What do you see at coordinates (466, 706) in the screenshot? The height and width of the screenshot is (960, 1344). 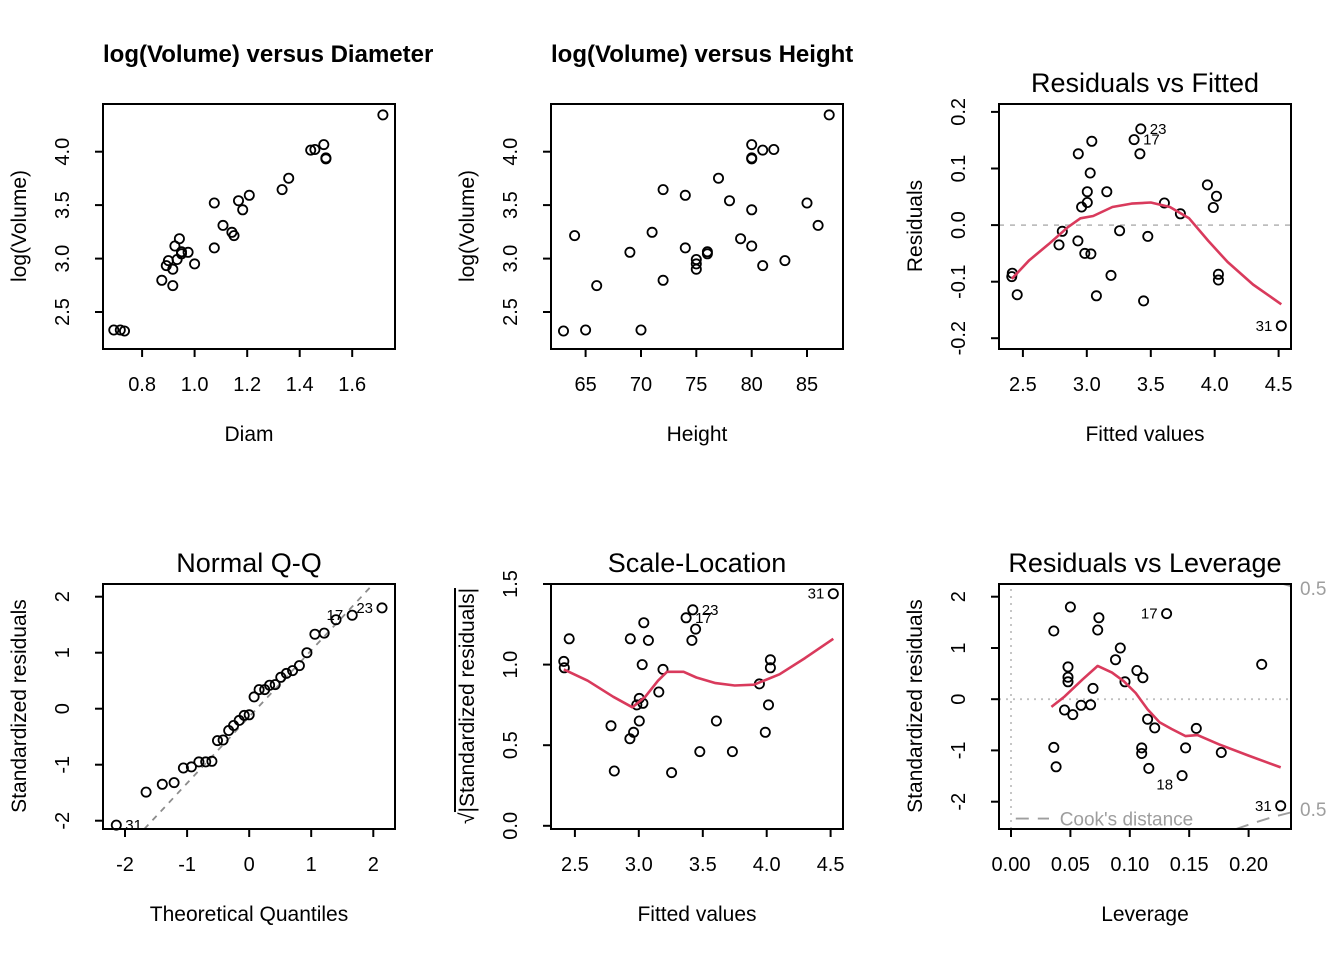 I see `y-axis-label-sqrt: √|Standardized residuals|` at bounding box center [466, 706].